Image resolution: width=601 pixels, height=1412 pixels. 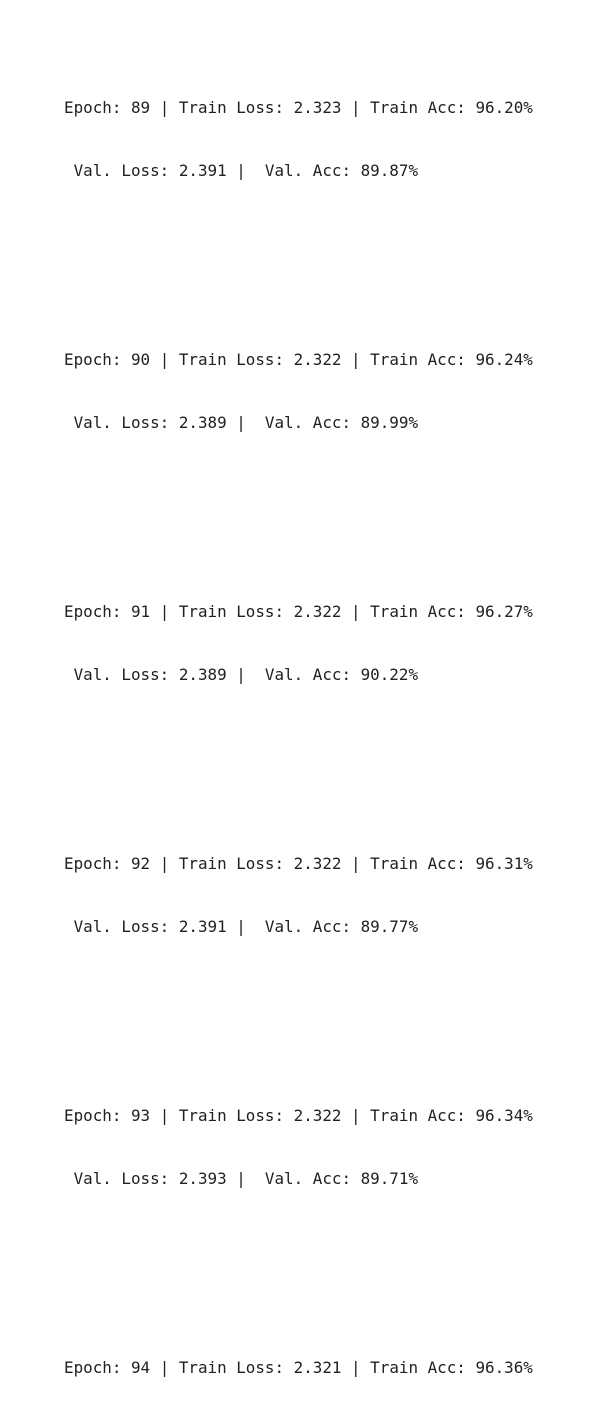 I want to click on epoch-number: 91, so click(x=140, y=611).